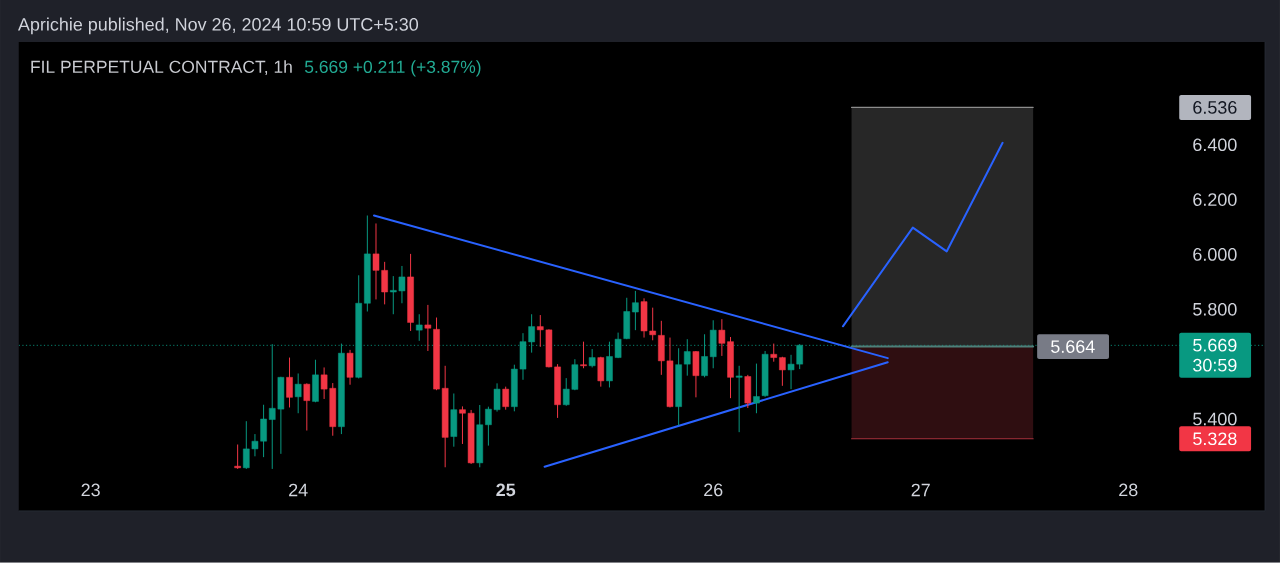  Describe the element at coordinates (1215, 309) in the screenshot. I see `y-tick-label: 5.800` at that location.